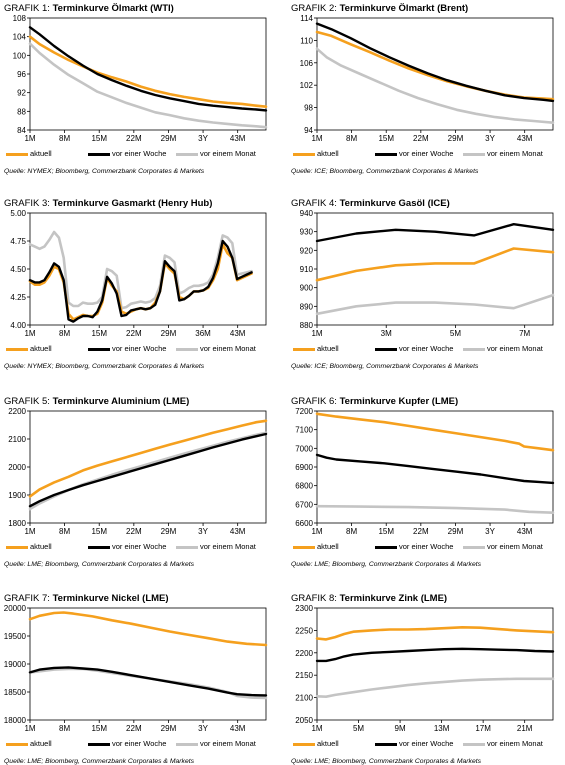 Image resolution: width=565 pixels, height=765 pixels. I want to click on y-tick-label: 2100, so click(17, 439).